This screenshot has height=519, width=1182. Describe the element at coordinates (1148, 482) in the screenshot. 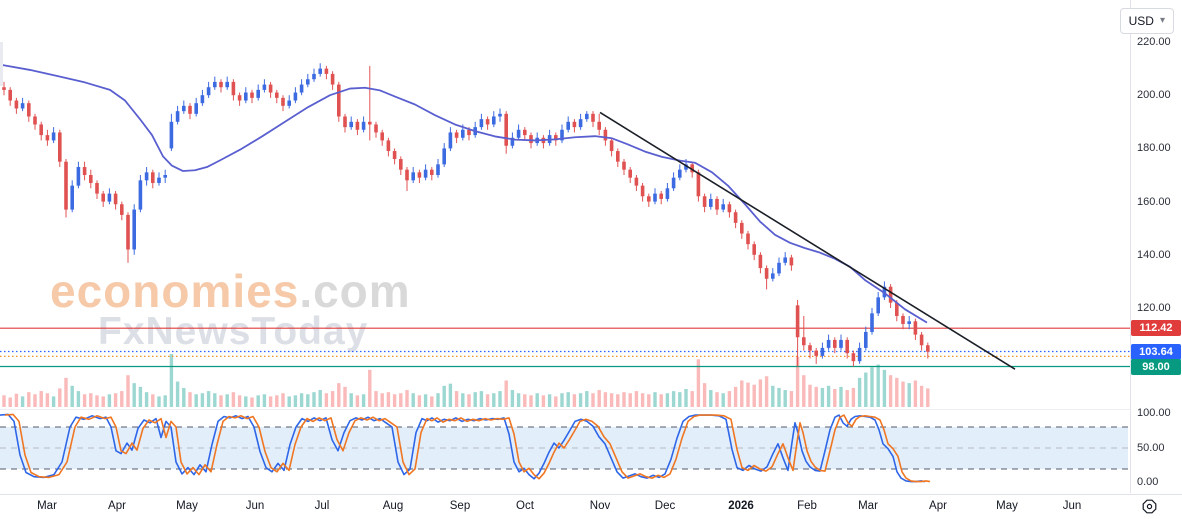

I see `oscillator-tick-label: 0.00` at that location.